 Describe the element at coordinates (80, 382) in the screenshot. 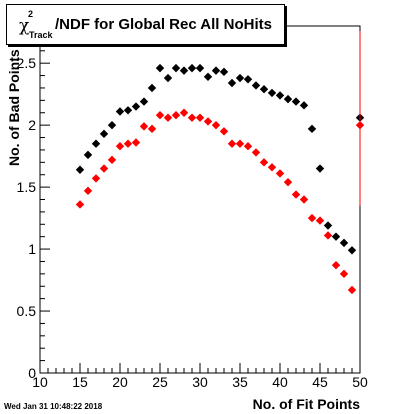

I see `x-tick-label: 15` at that location.